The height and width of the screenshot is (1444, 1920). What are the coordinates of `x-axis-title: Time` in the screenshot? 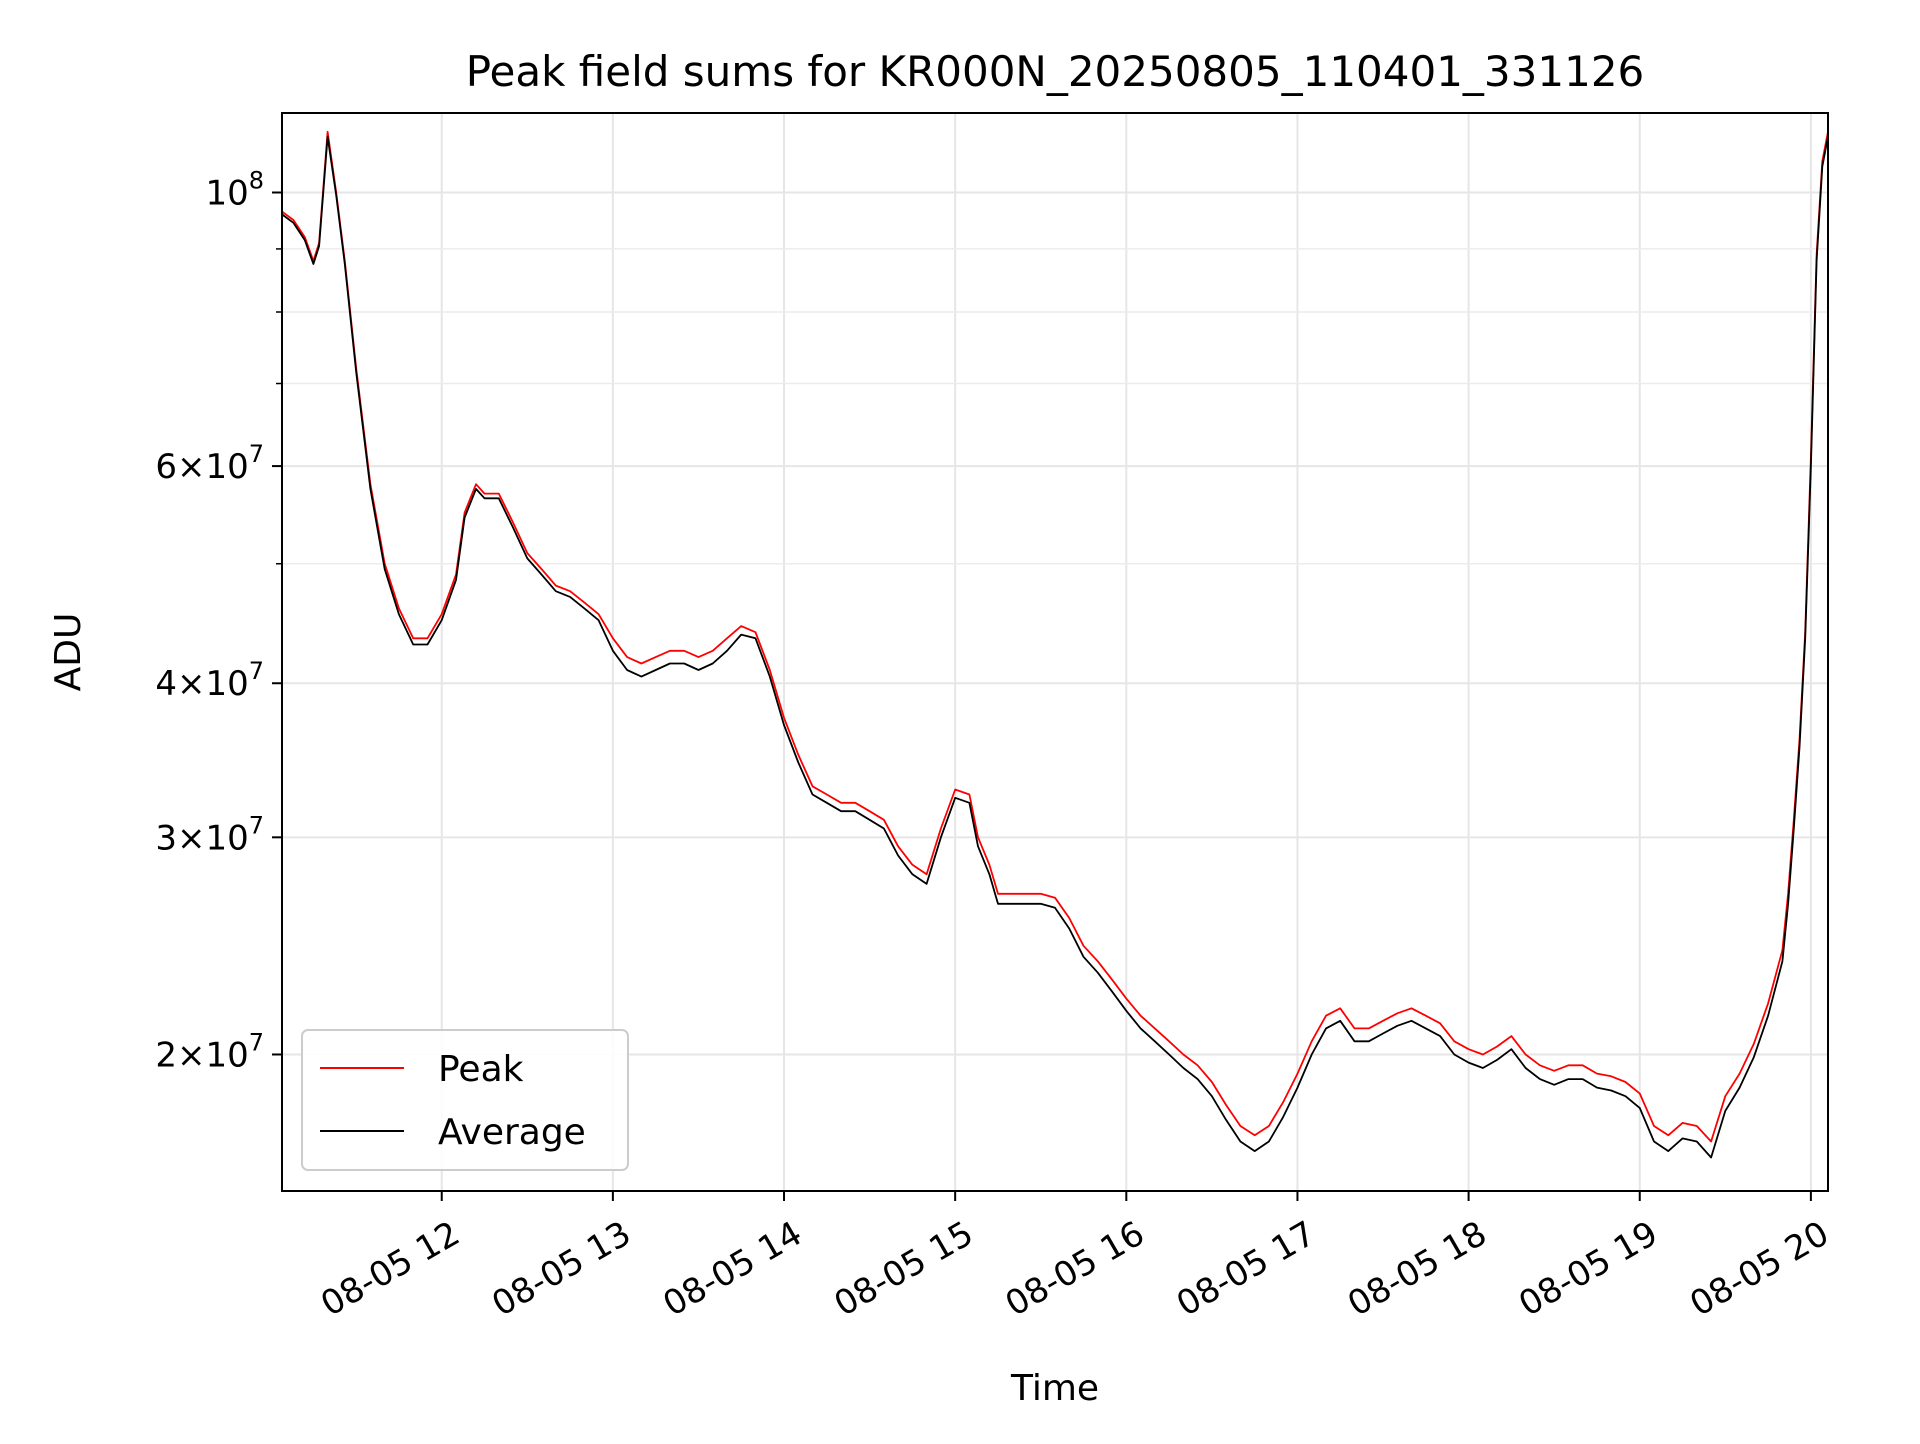 It's located at (1054, 1388).